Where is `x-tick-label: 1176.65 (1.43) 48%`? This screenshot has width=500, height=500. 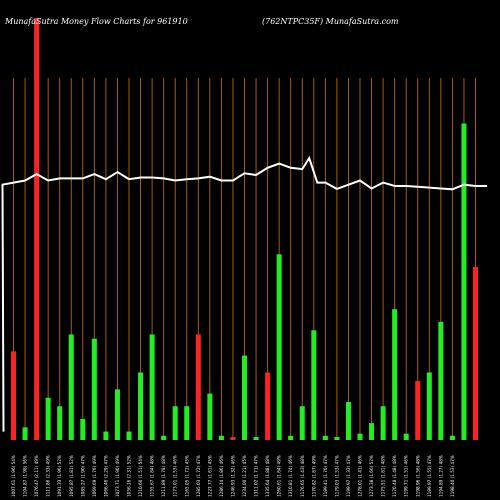 x-tick-label: 1176.65 (1.43) 48% is located at coordinates (302, 476).